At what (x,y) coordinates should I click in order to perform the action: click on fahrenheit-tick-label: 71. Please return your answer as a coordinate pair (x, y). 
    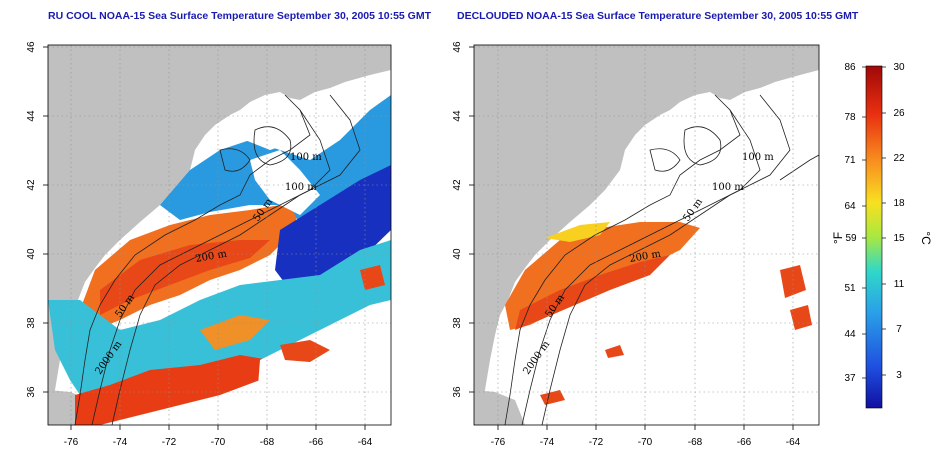
    Looking at the image, I should click on (850, 160).